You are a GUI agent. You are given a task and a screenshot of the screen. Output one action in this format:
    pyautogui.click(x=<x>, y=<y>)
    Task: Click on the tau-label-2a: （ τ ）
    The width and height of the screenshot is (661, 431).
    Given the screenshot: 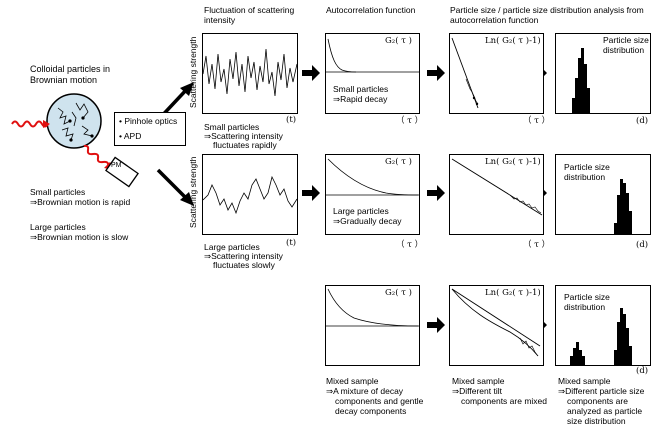 What is the action you would take?
    pyautogui.click(x=410, y=245)
    